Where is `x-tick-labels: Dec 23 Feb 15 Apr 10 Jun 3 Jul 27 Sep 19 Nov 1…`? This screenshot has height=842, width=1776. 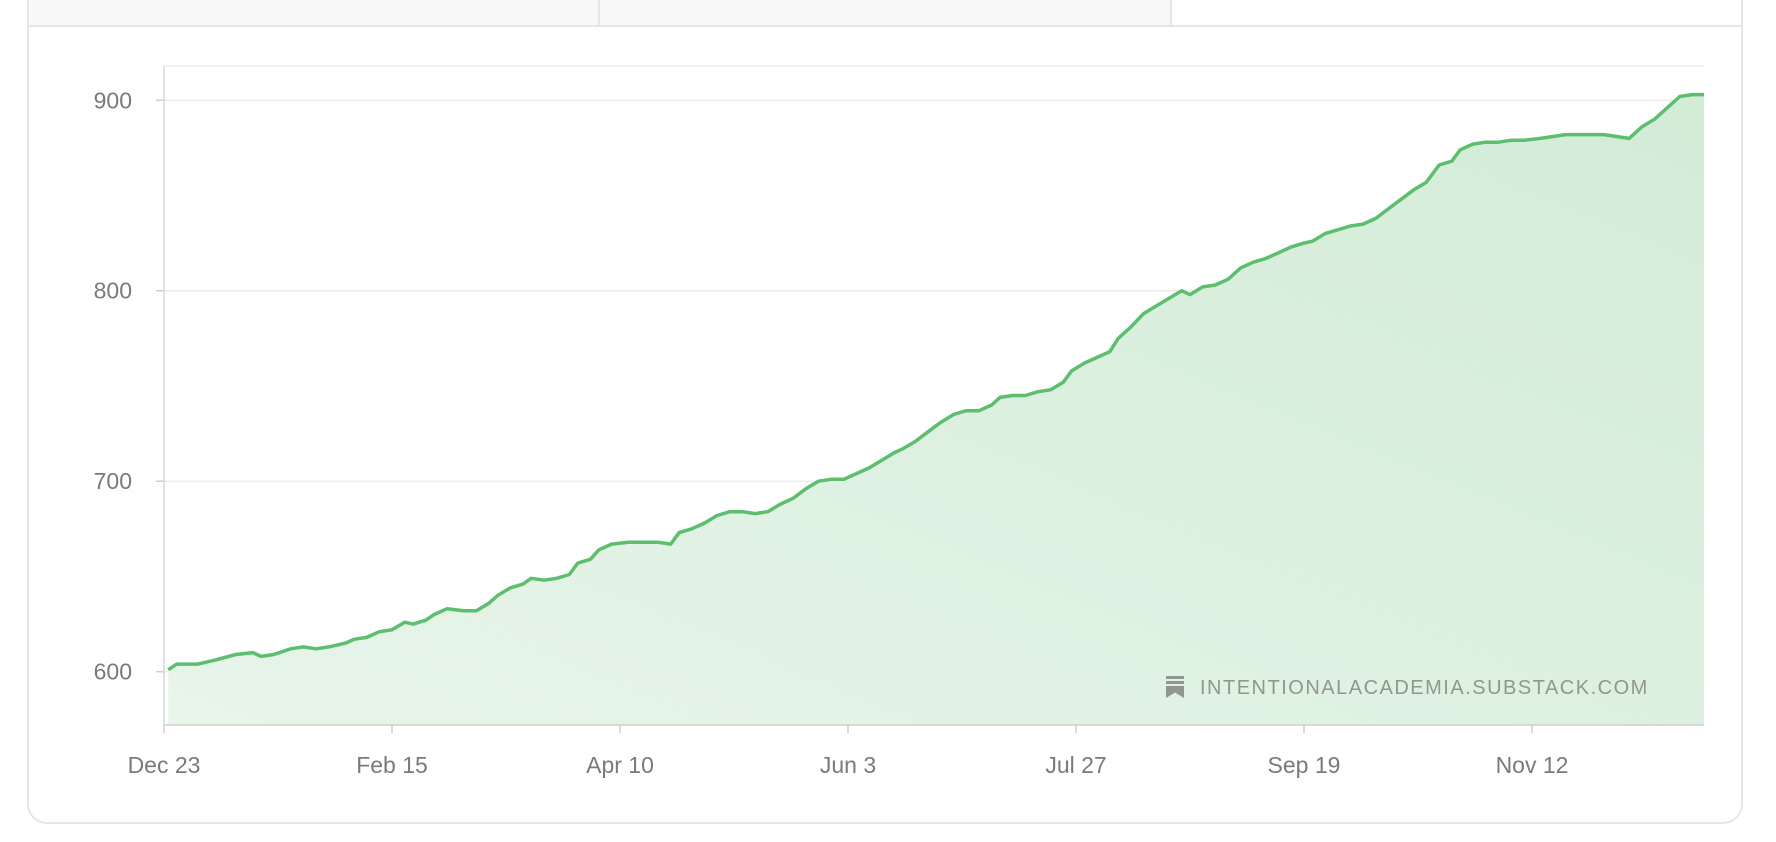 x-tick-labels: Dec 23 Feb 15 Apr 10 Jun 3 Jul 27 Sep 19 Nov 1… is located at coordinates (848, 751).